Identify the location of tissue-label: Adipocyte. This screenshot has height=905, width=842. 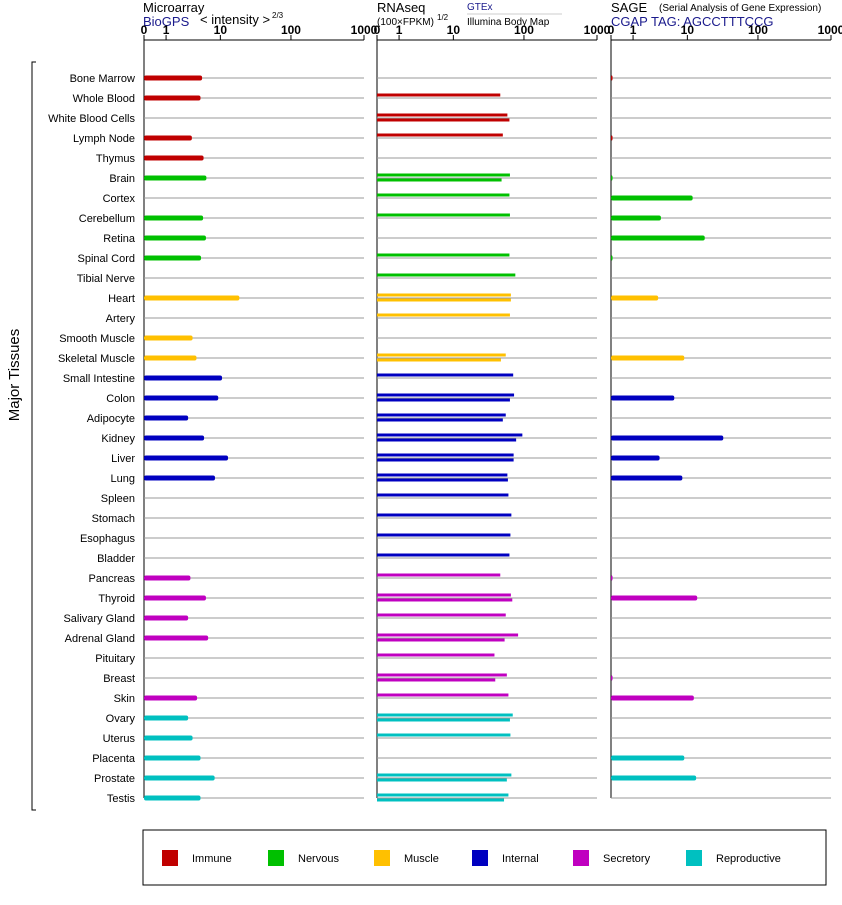
(111, 419).